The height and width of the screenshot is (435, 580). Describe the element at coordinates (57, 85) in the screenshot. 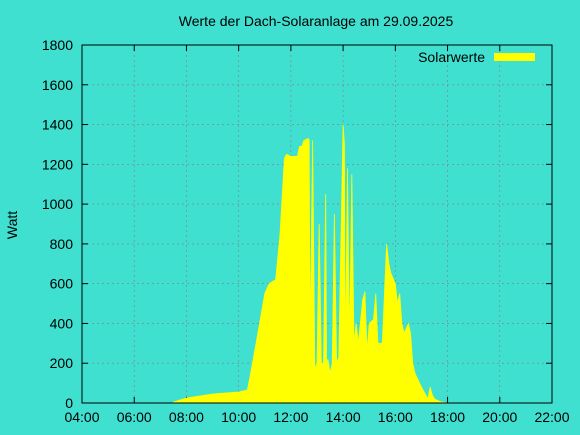

I see `y-tick-label: 1600` at that location.